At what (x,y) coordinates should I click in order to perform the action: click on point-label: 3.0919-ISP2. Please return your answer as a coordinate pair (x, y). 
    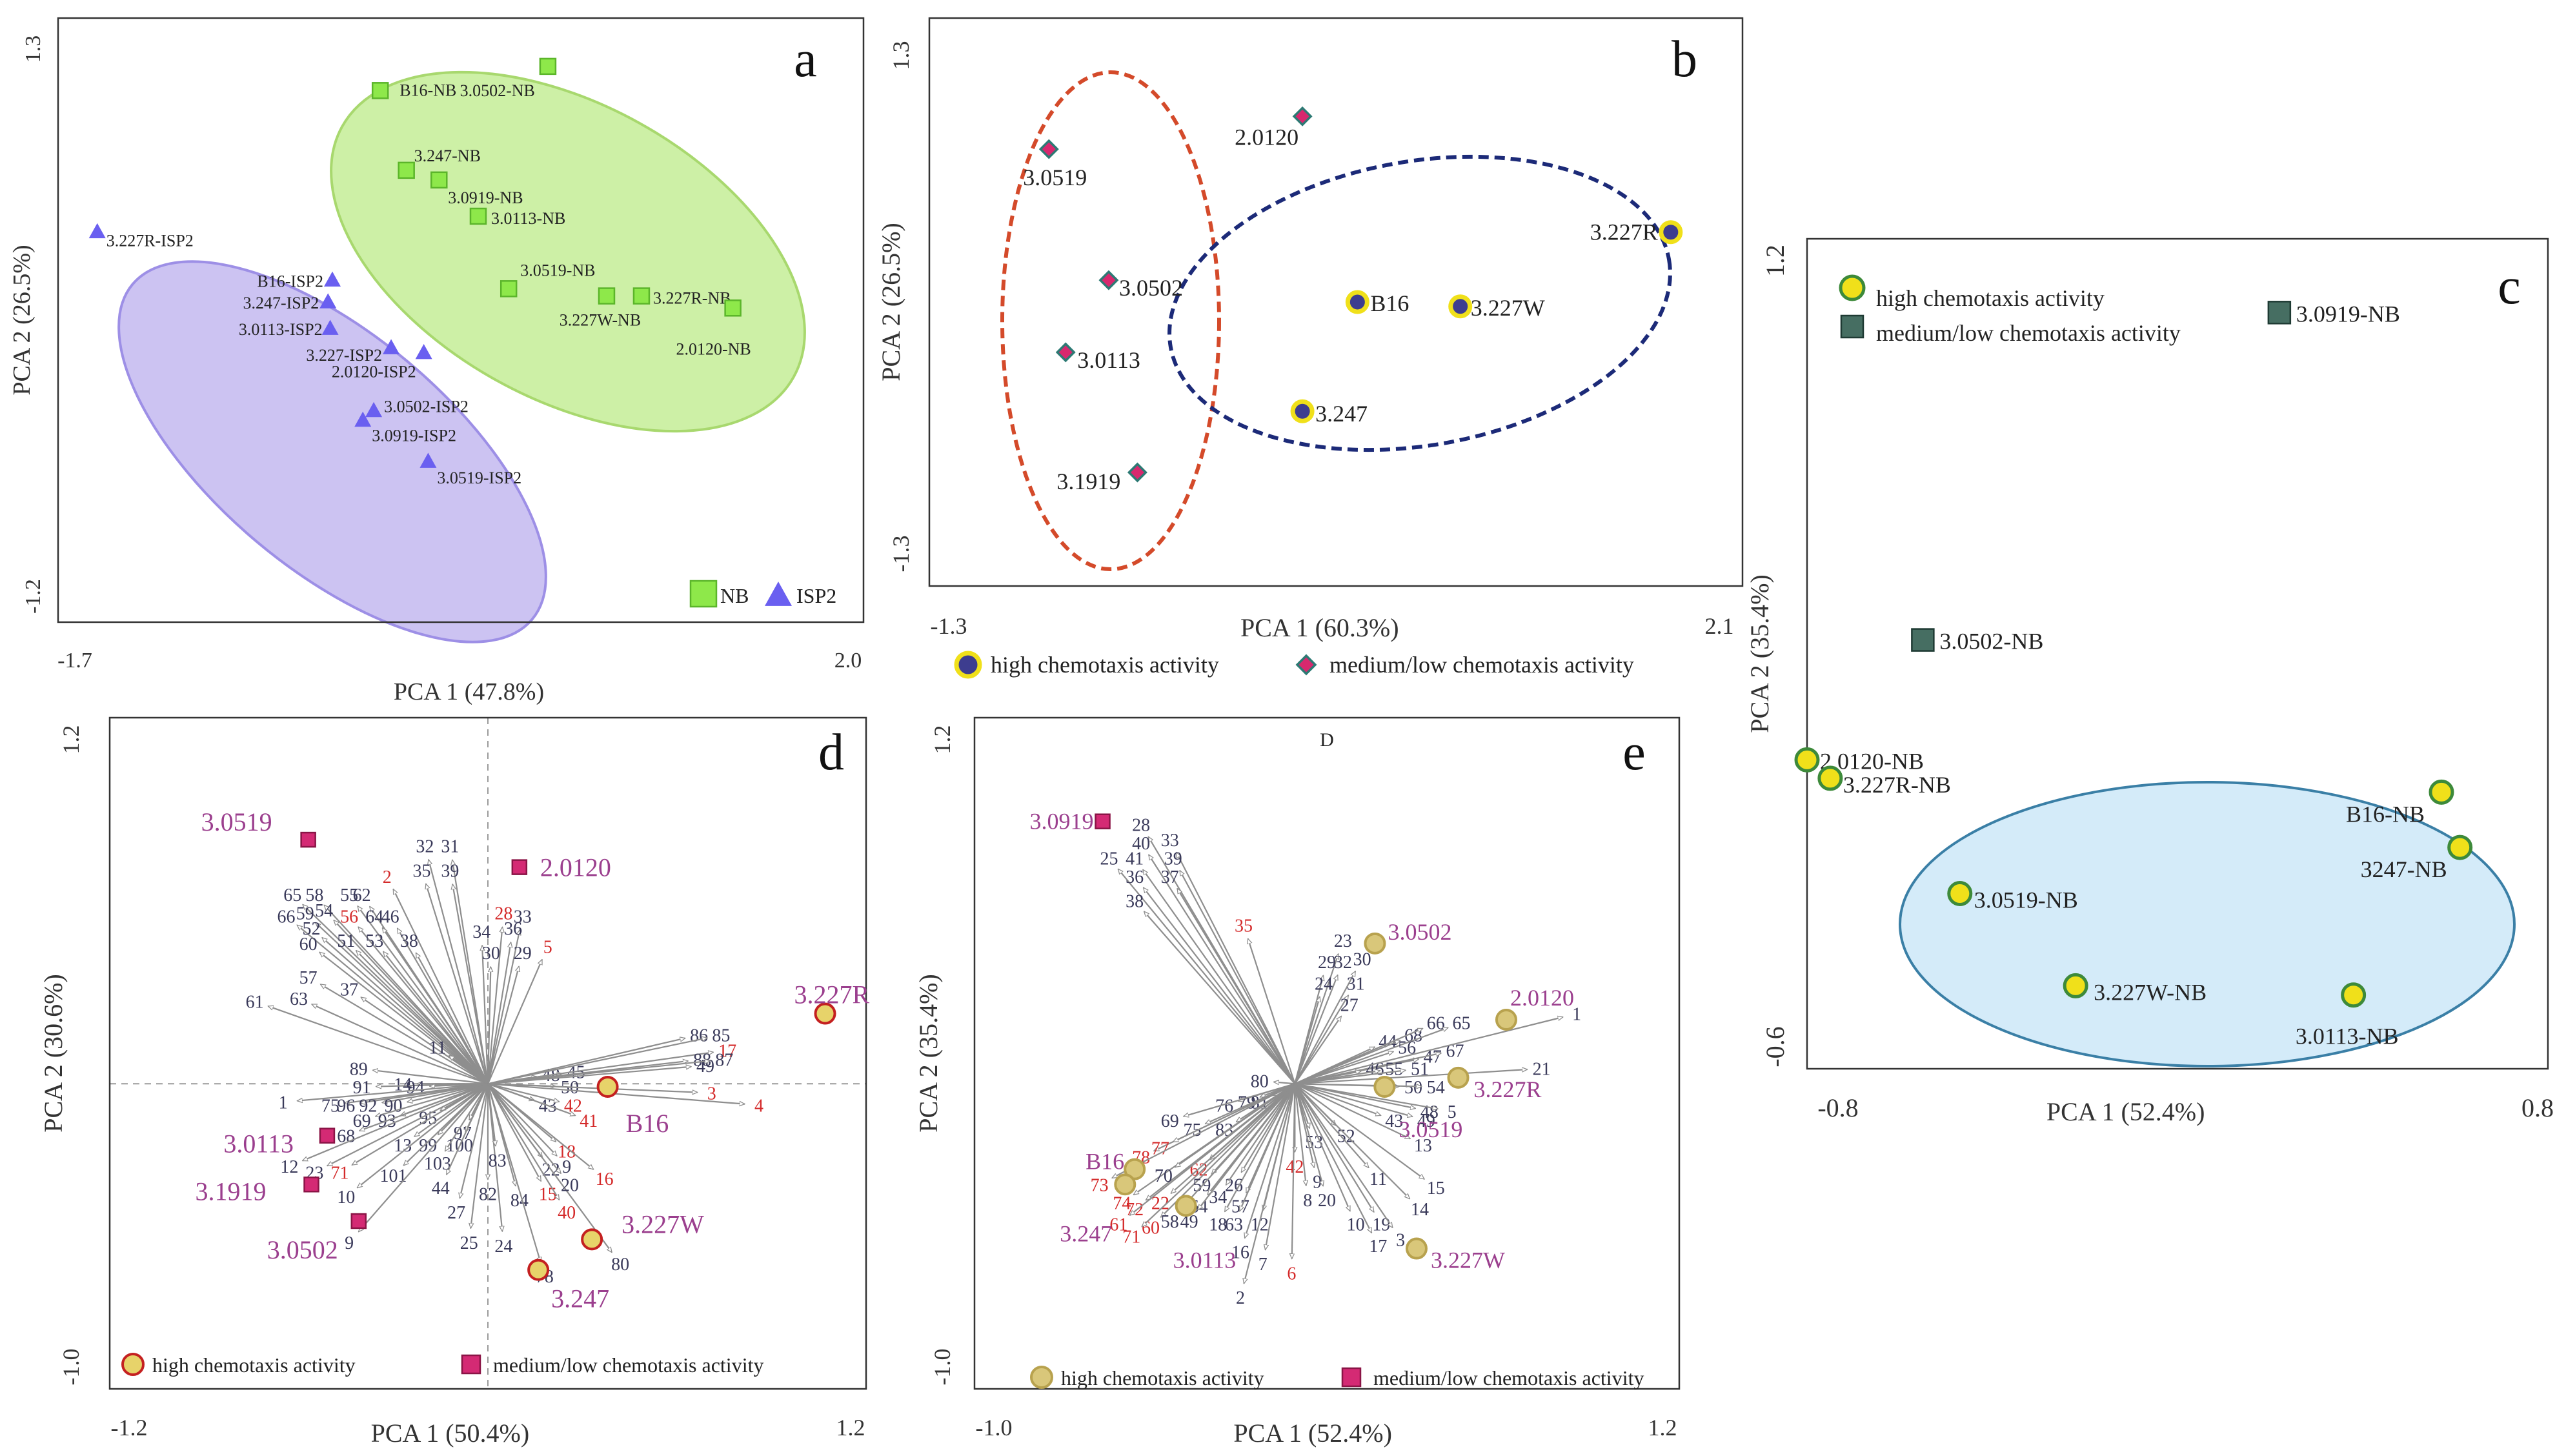
    Looking at the image, I should click on (414, 436).